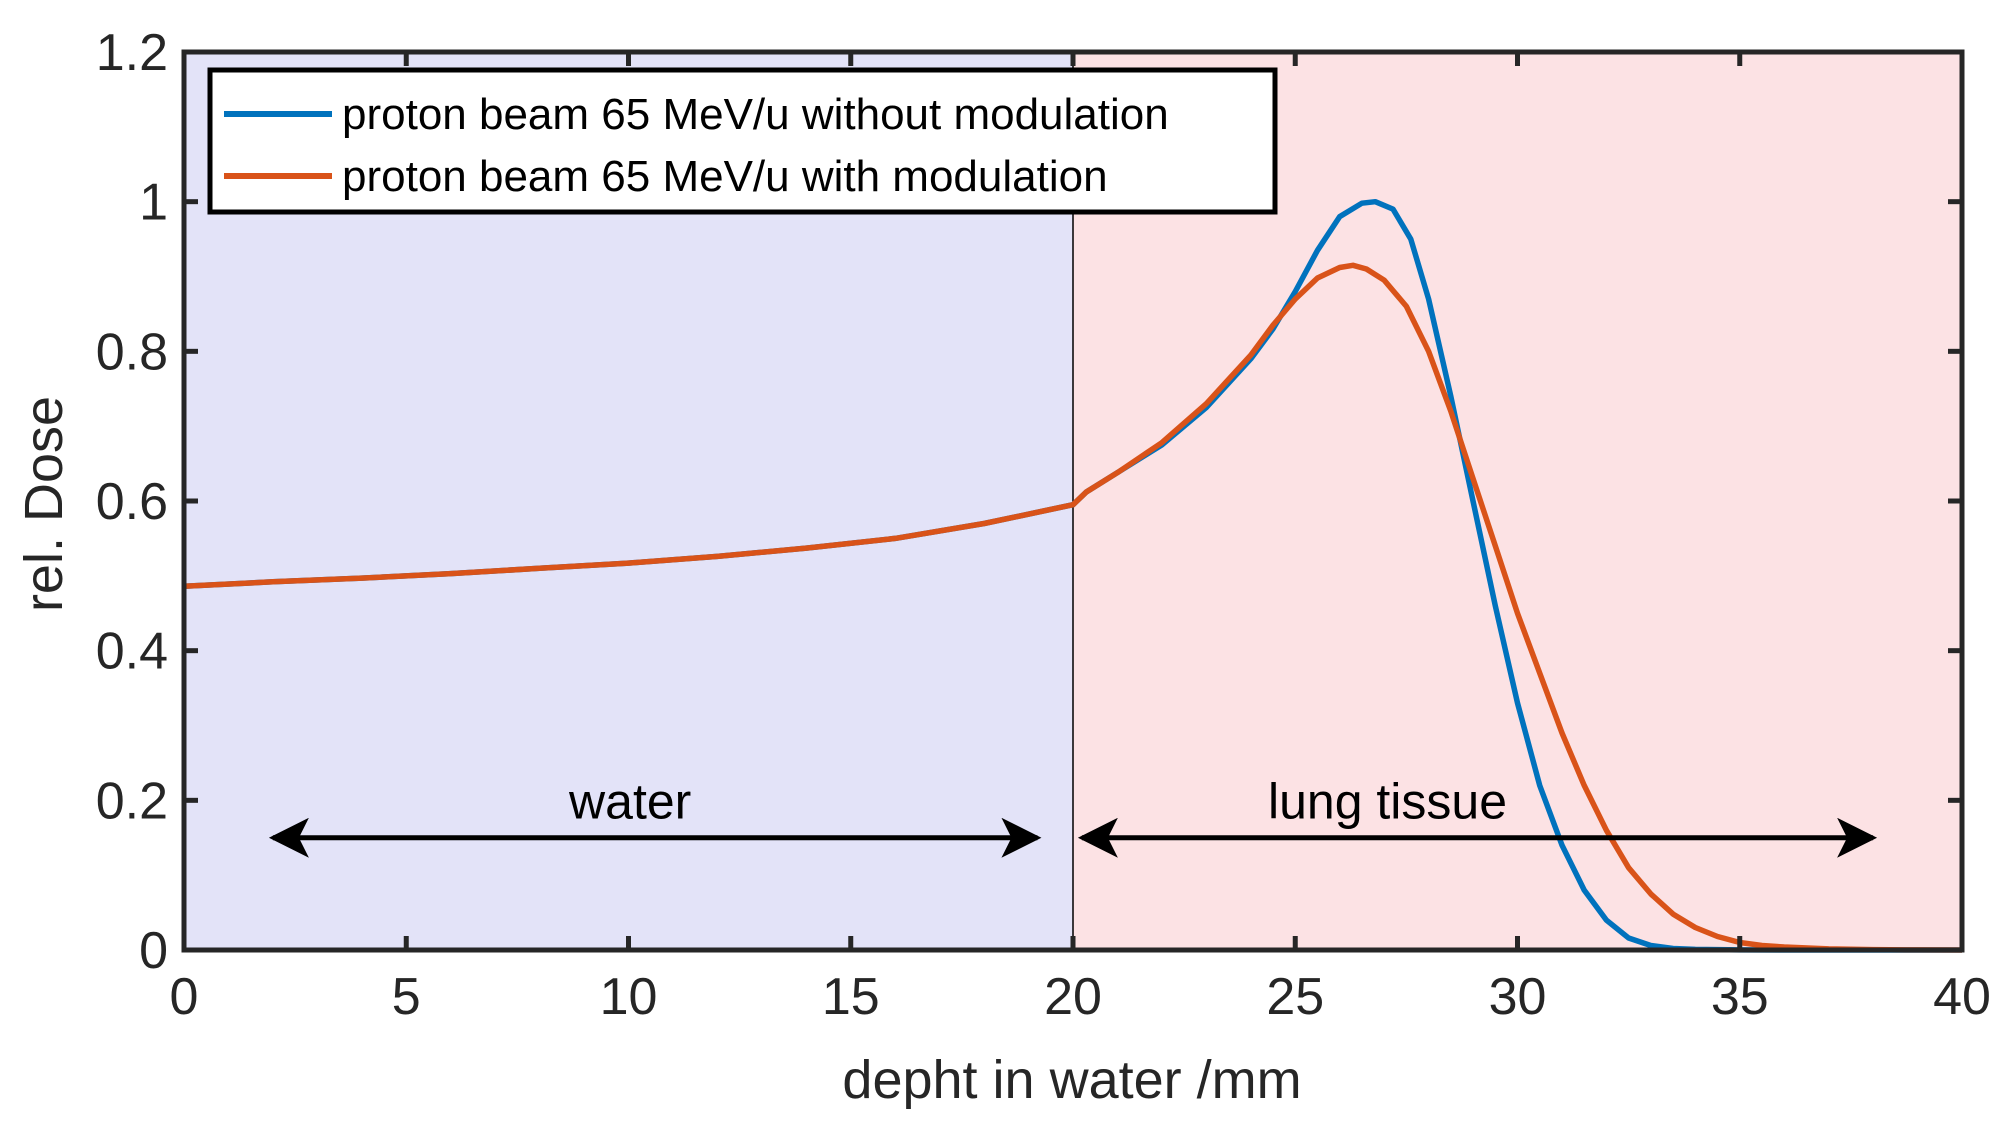 The height and width of the screenshot is (1146, 2004). I want to click on x-tick-label: 40, so click(1962, 997).